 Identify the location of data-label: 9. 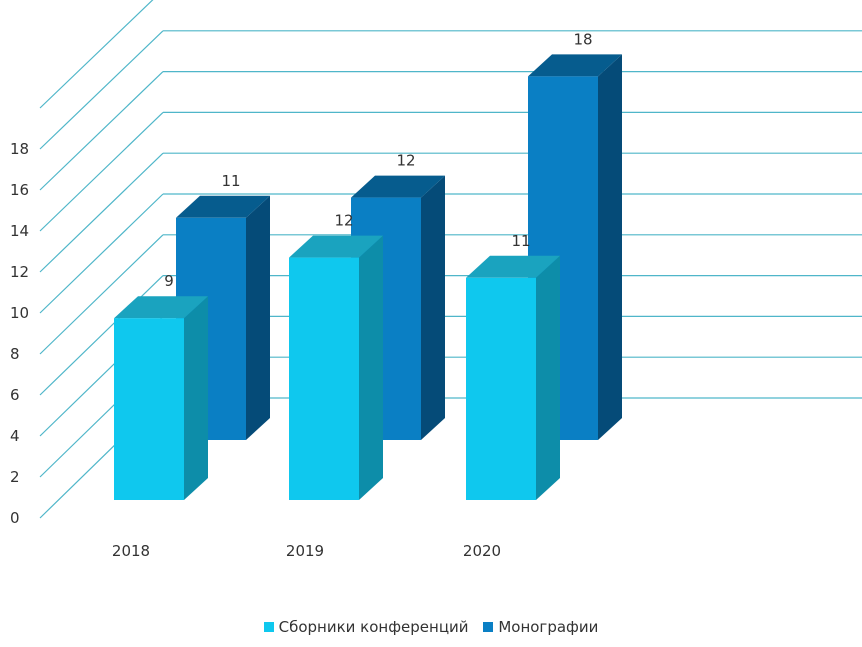
(169, 281).